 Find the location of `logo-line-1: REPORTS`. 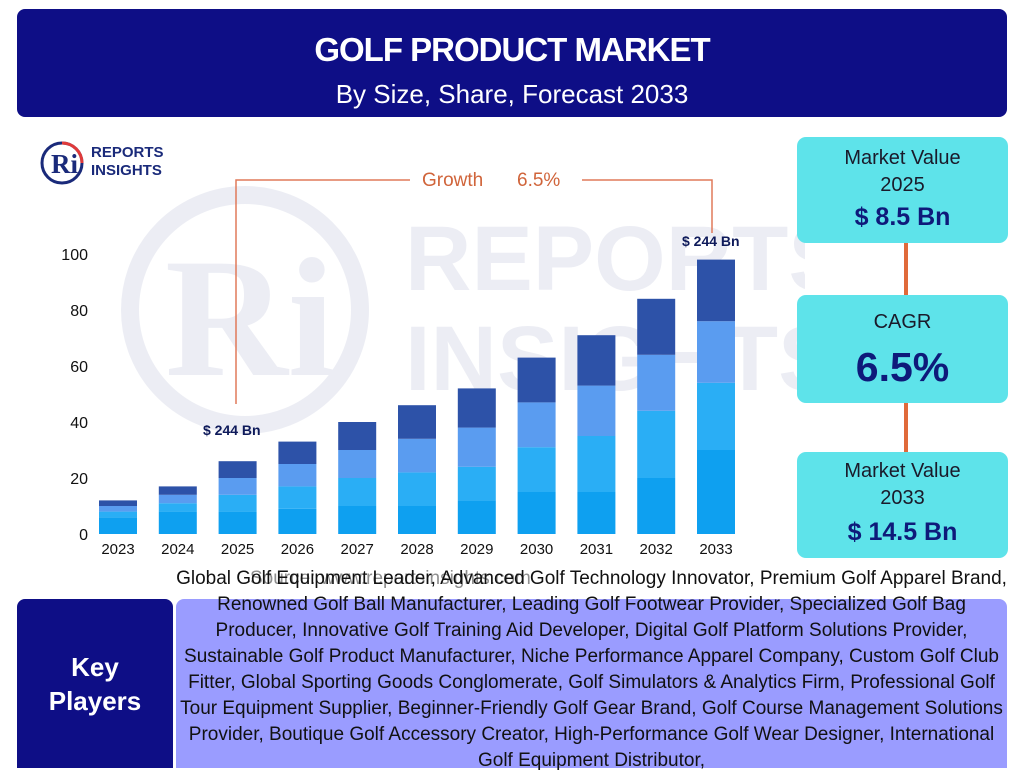

logo-line-1: REPORTS is located at coordinates (127, 152).